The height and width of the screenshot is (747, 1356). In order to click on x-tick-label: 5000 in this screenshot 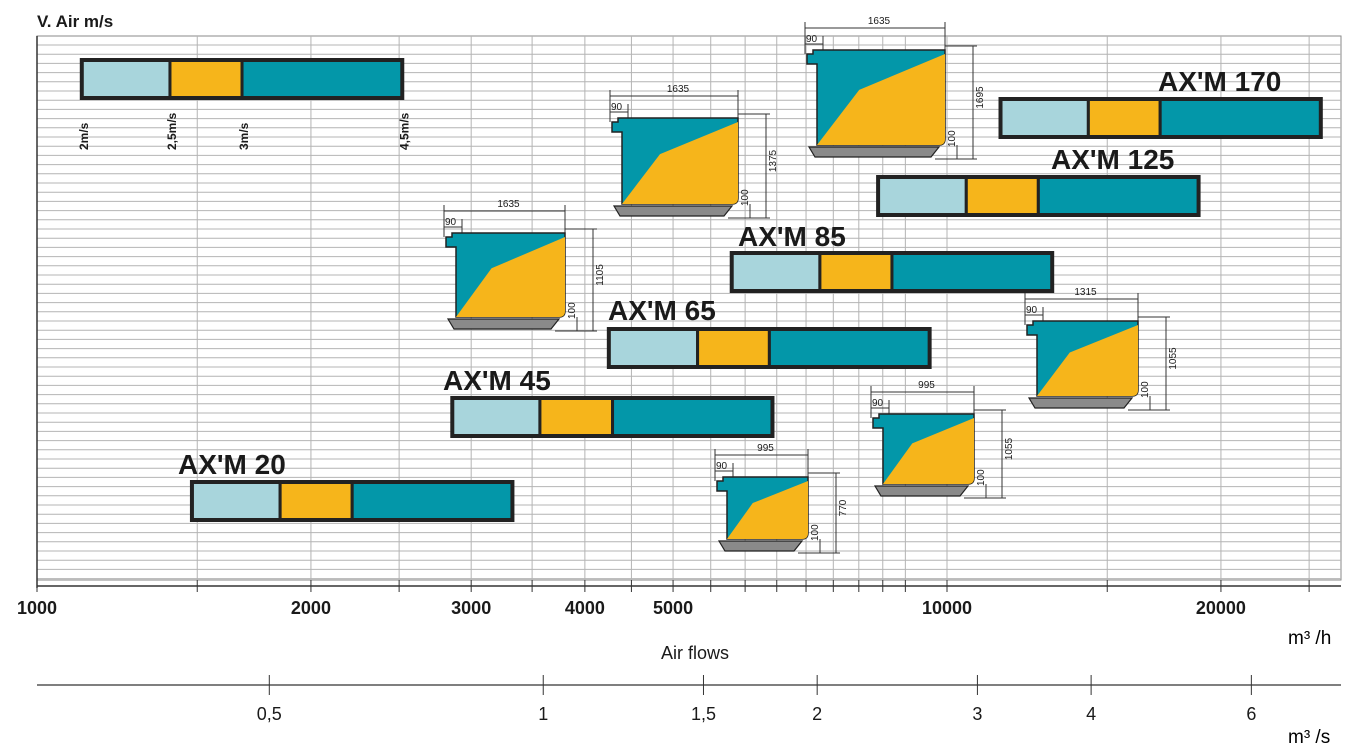, I will do `click(673, 608)`.